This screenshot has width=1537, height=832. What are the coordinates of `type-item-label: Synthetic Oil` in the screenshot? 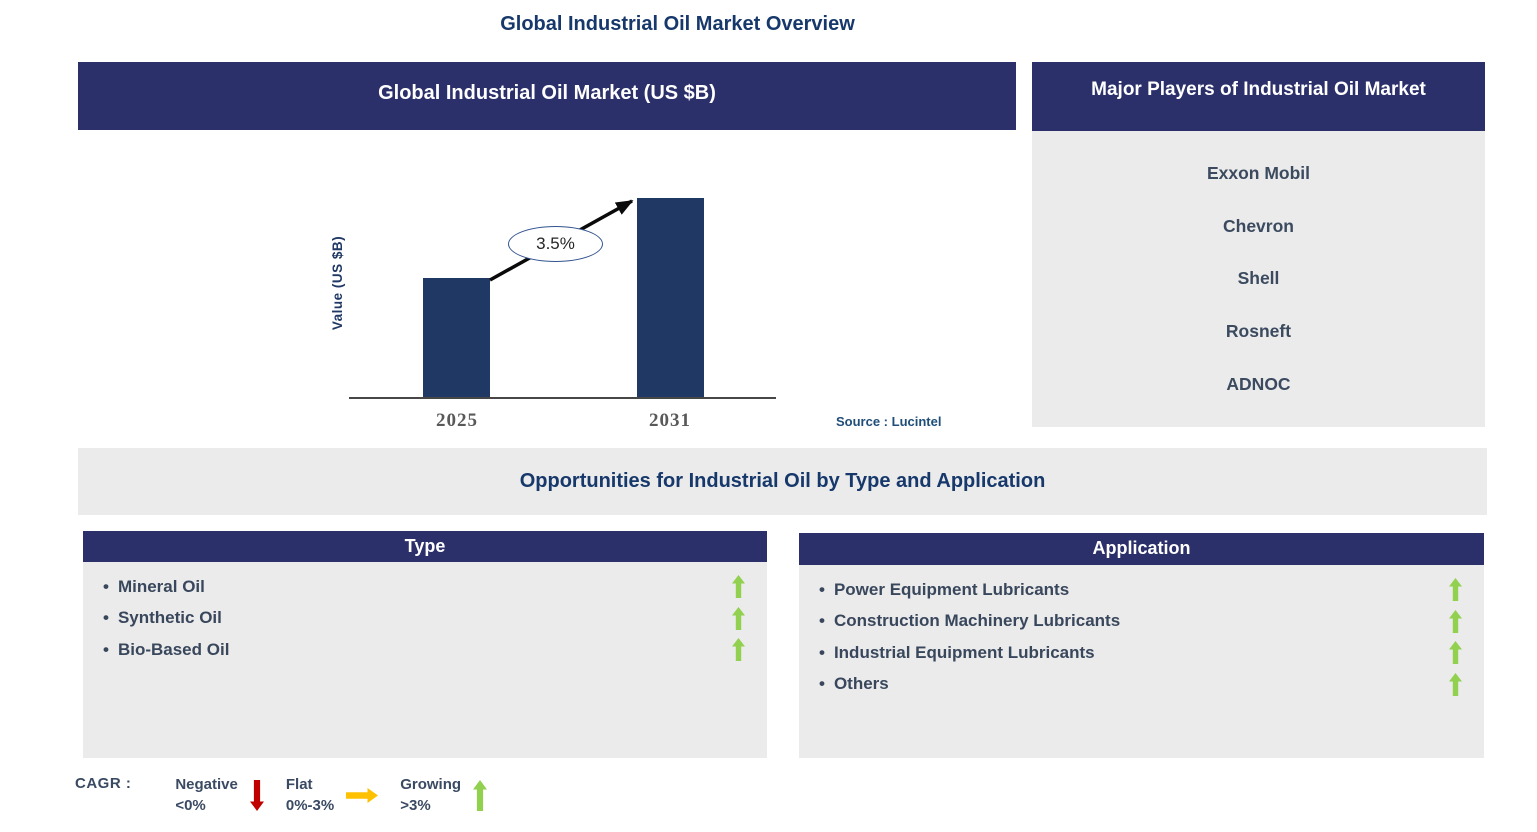 It's located at (162, 618).